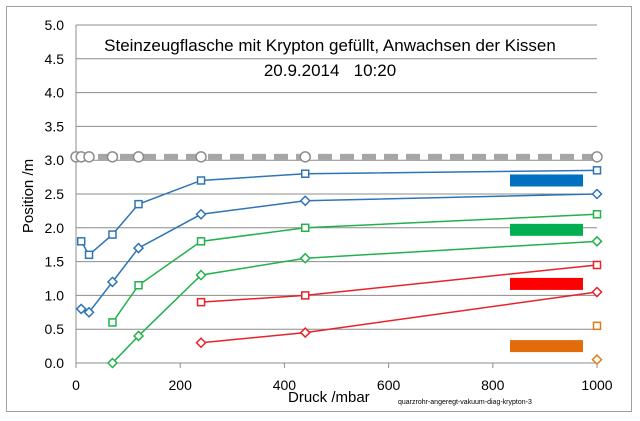  Describe the element at coordinates (55, 363) in the screenshot. I see `y-tick-label: 0.0` at that location.